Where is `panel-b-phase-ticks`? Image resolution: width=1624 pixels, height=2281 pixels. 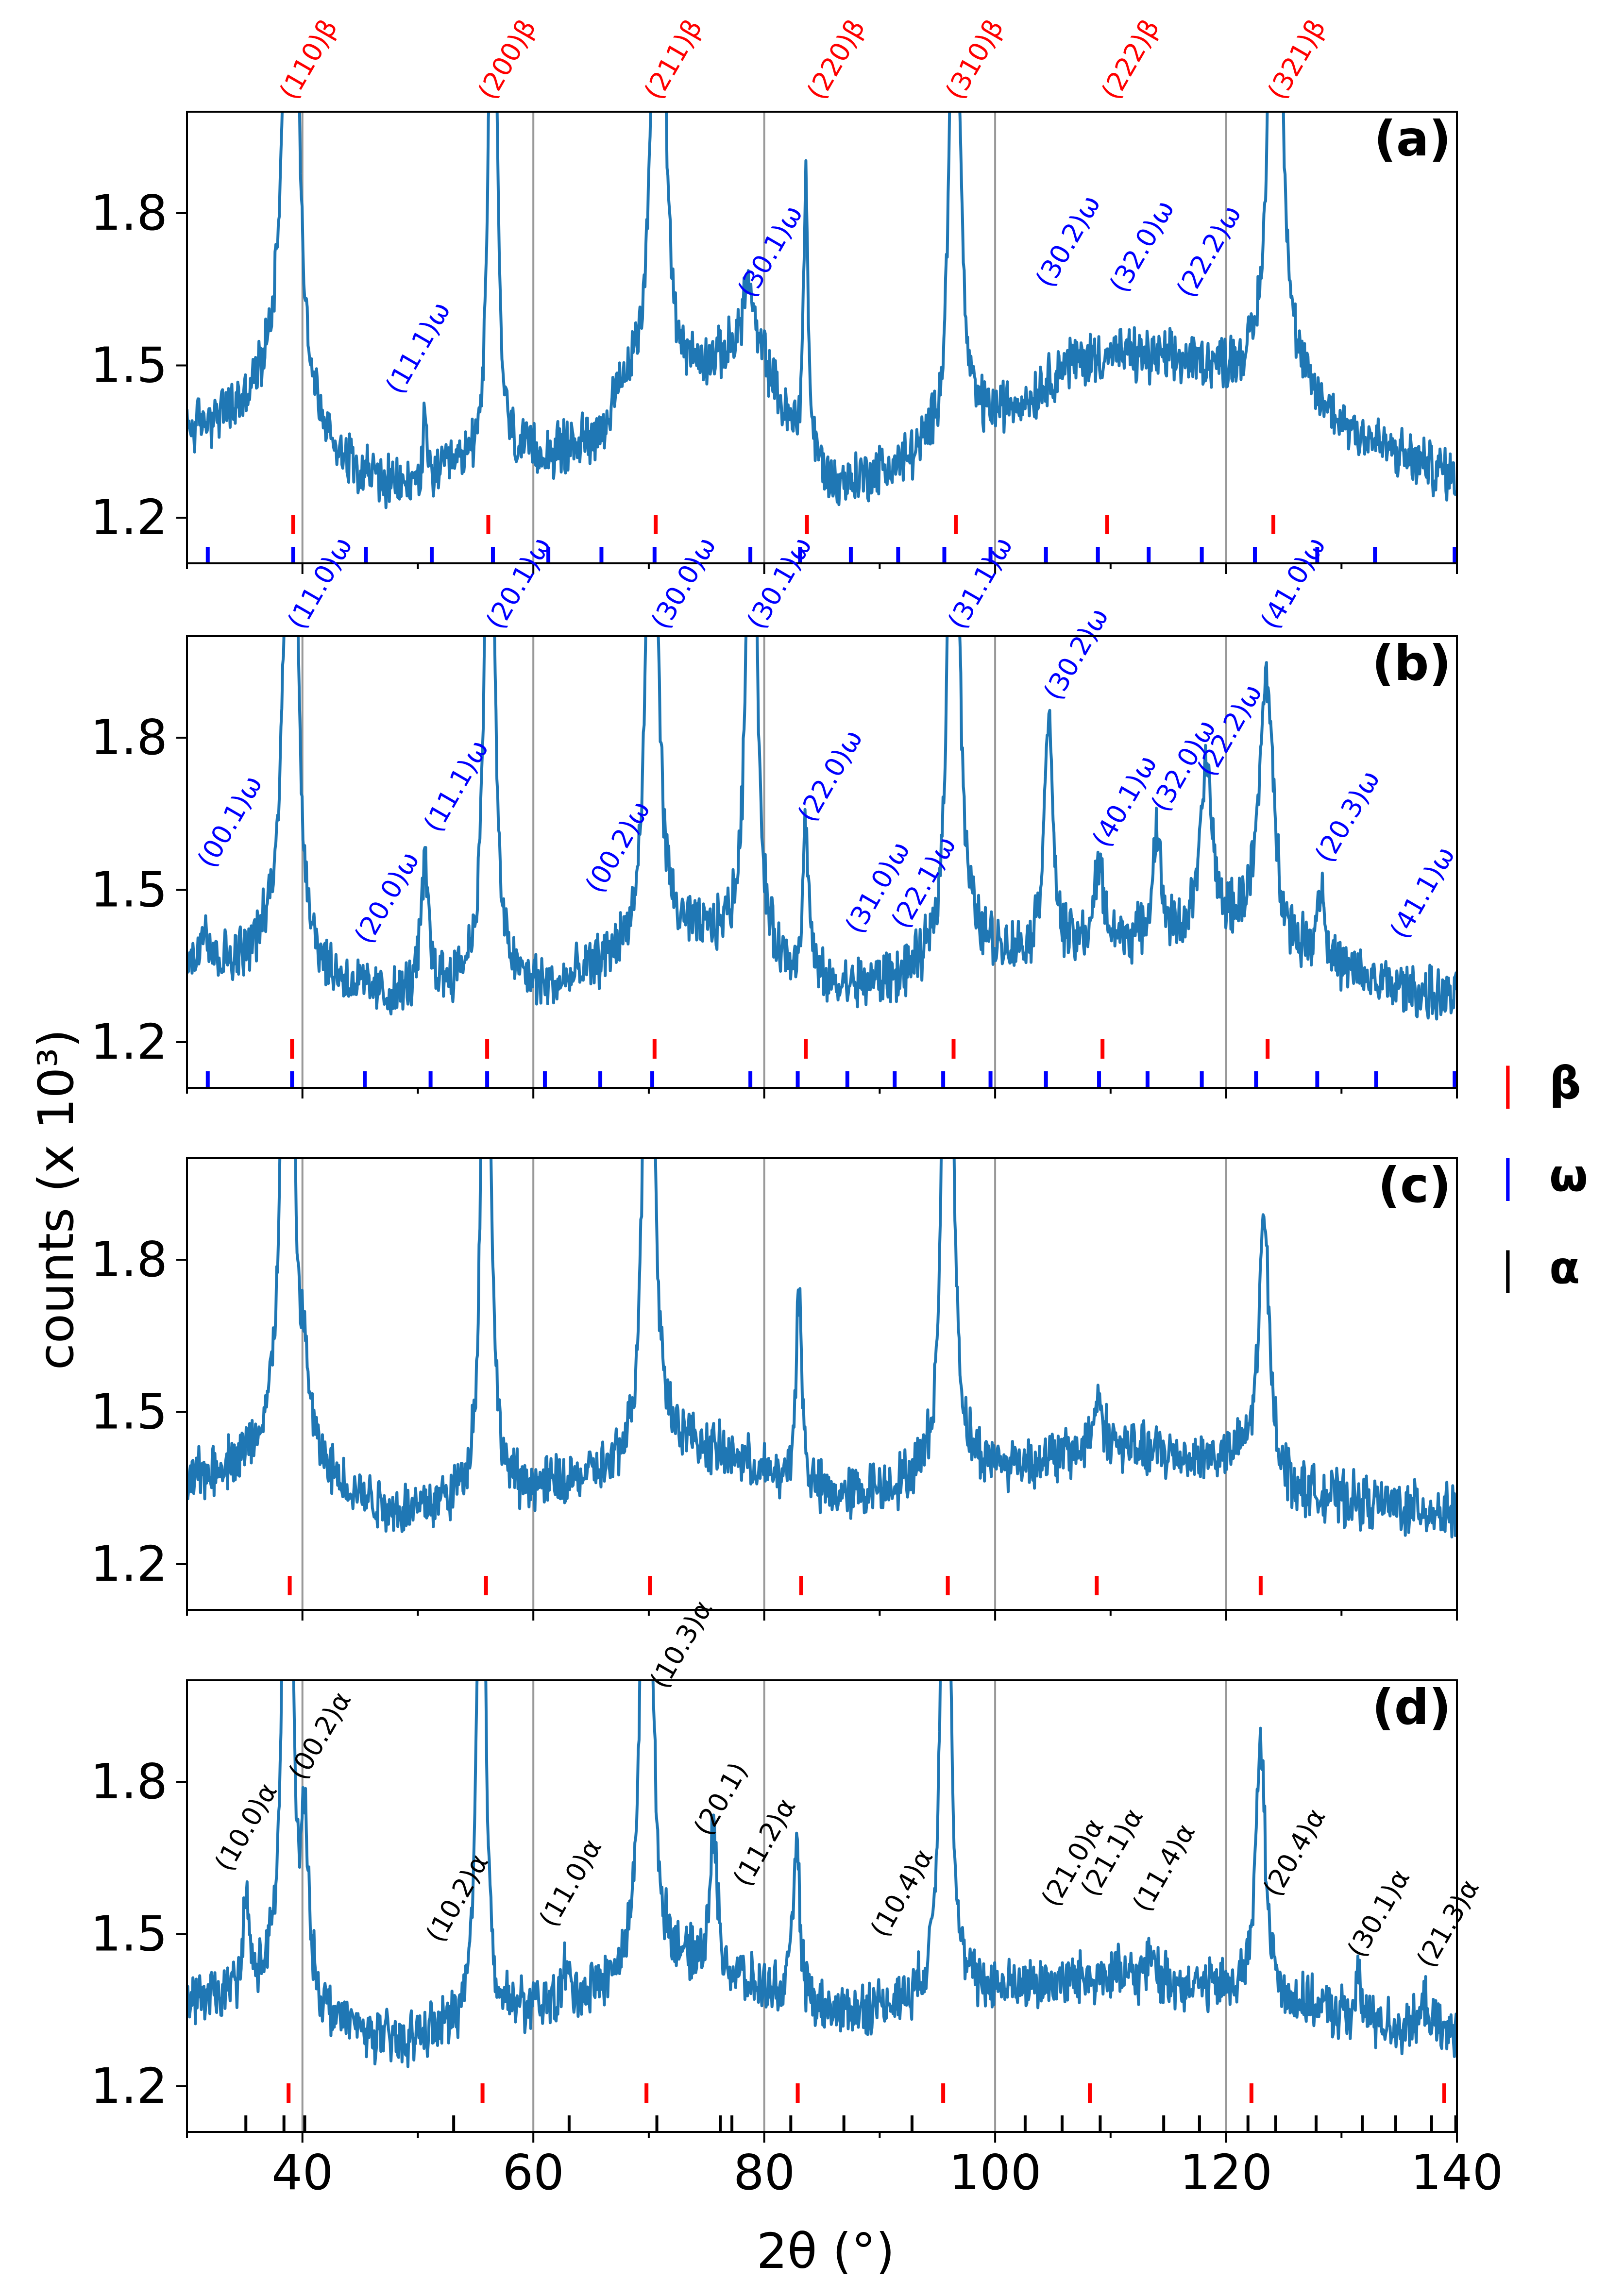
panel-b-phase-ticks is located at coordinates (831, 1063).